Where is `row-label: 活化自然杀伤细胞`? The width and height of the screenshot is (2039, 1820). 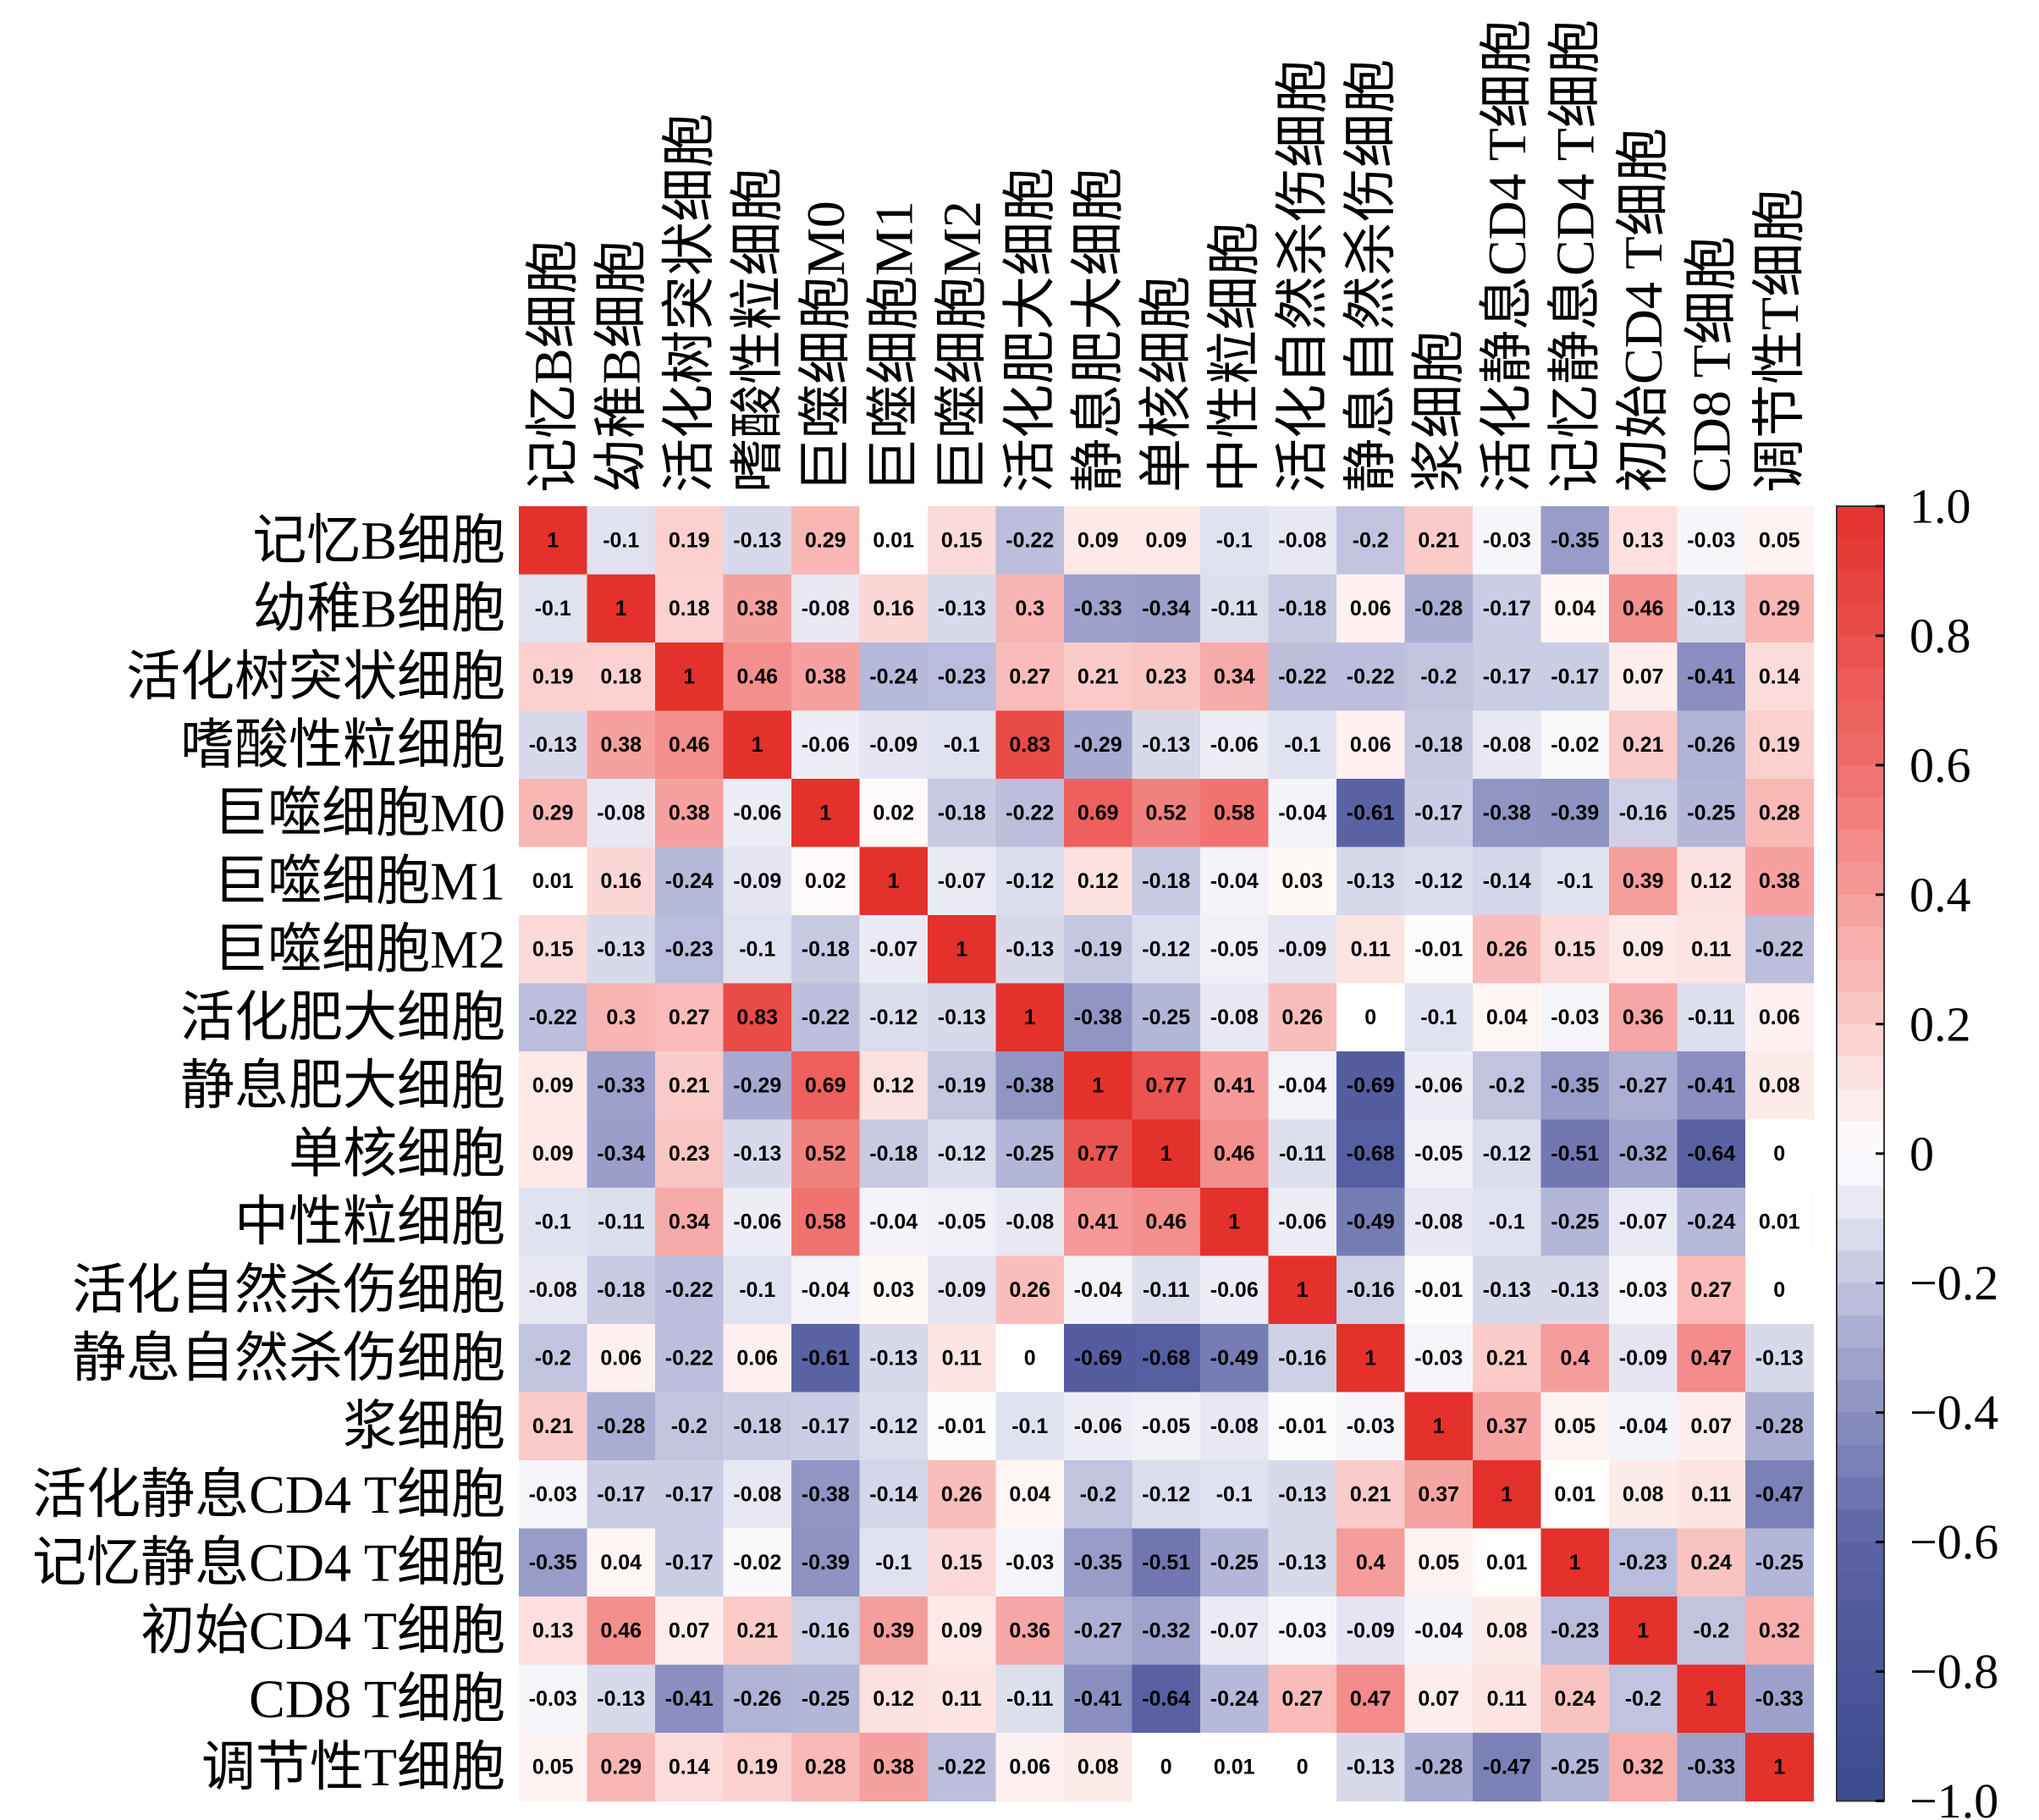 row-label: 活化自然杀伤细胞 is located at coordinates (289, 1290).